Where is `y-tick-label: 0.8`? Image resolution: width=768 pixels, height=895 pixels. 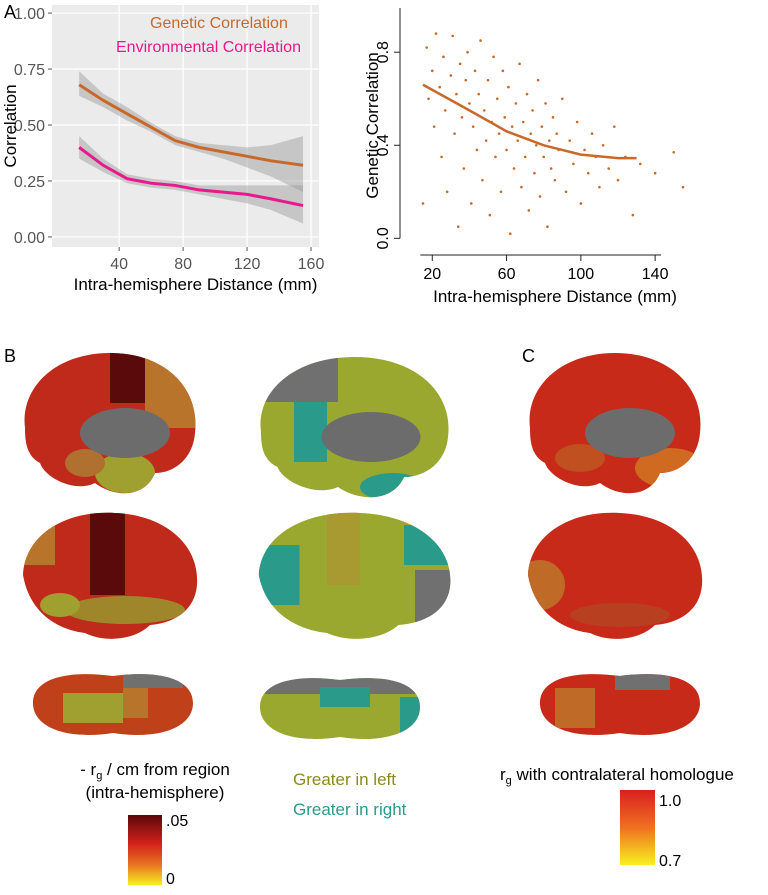
y-tick-label: 0.8 is located at coordinates (383, 52).